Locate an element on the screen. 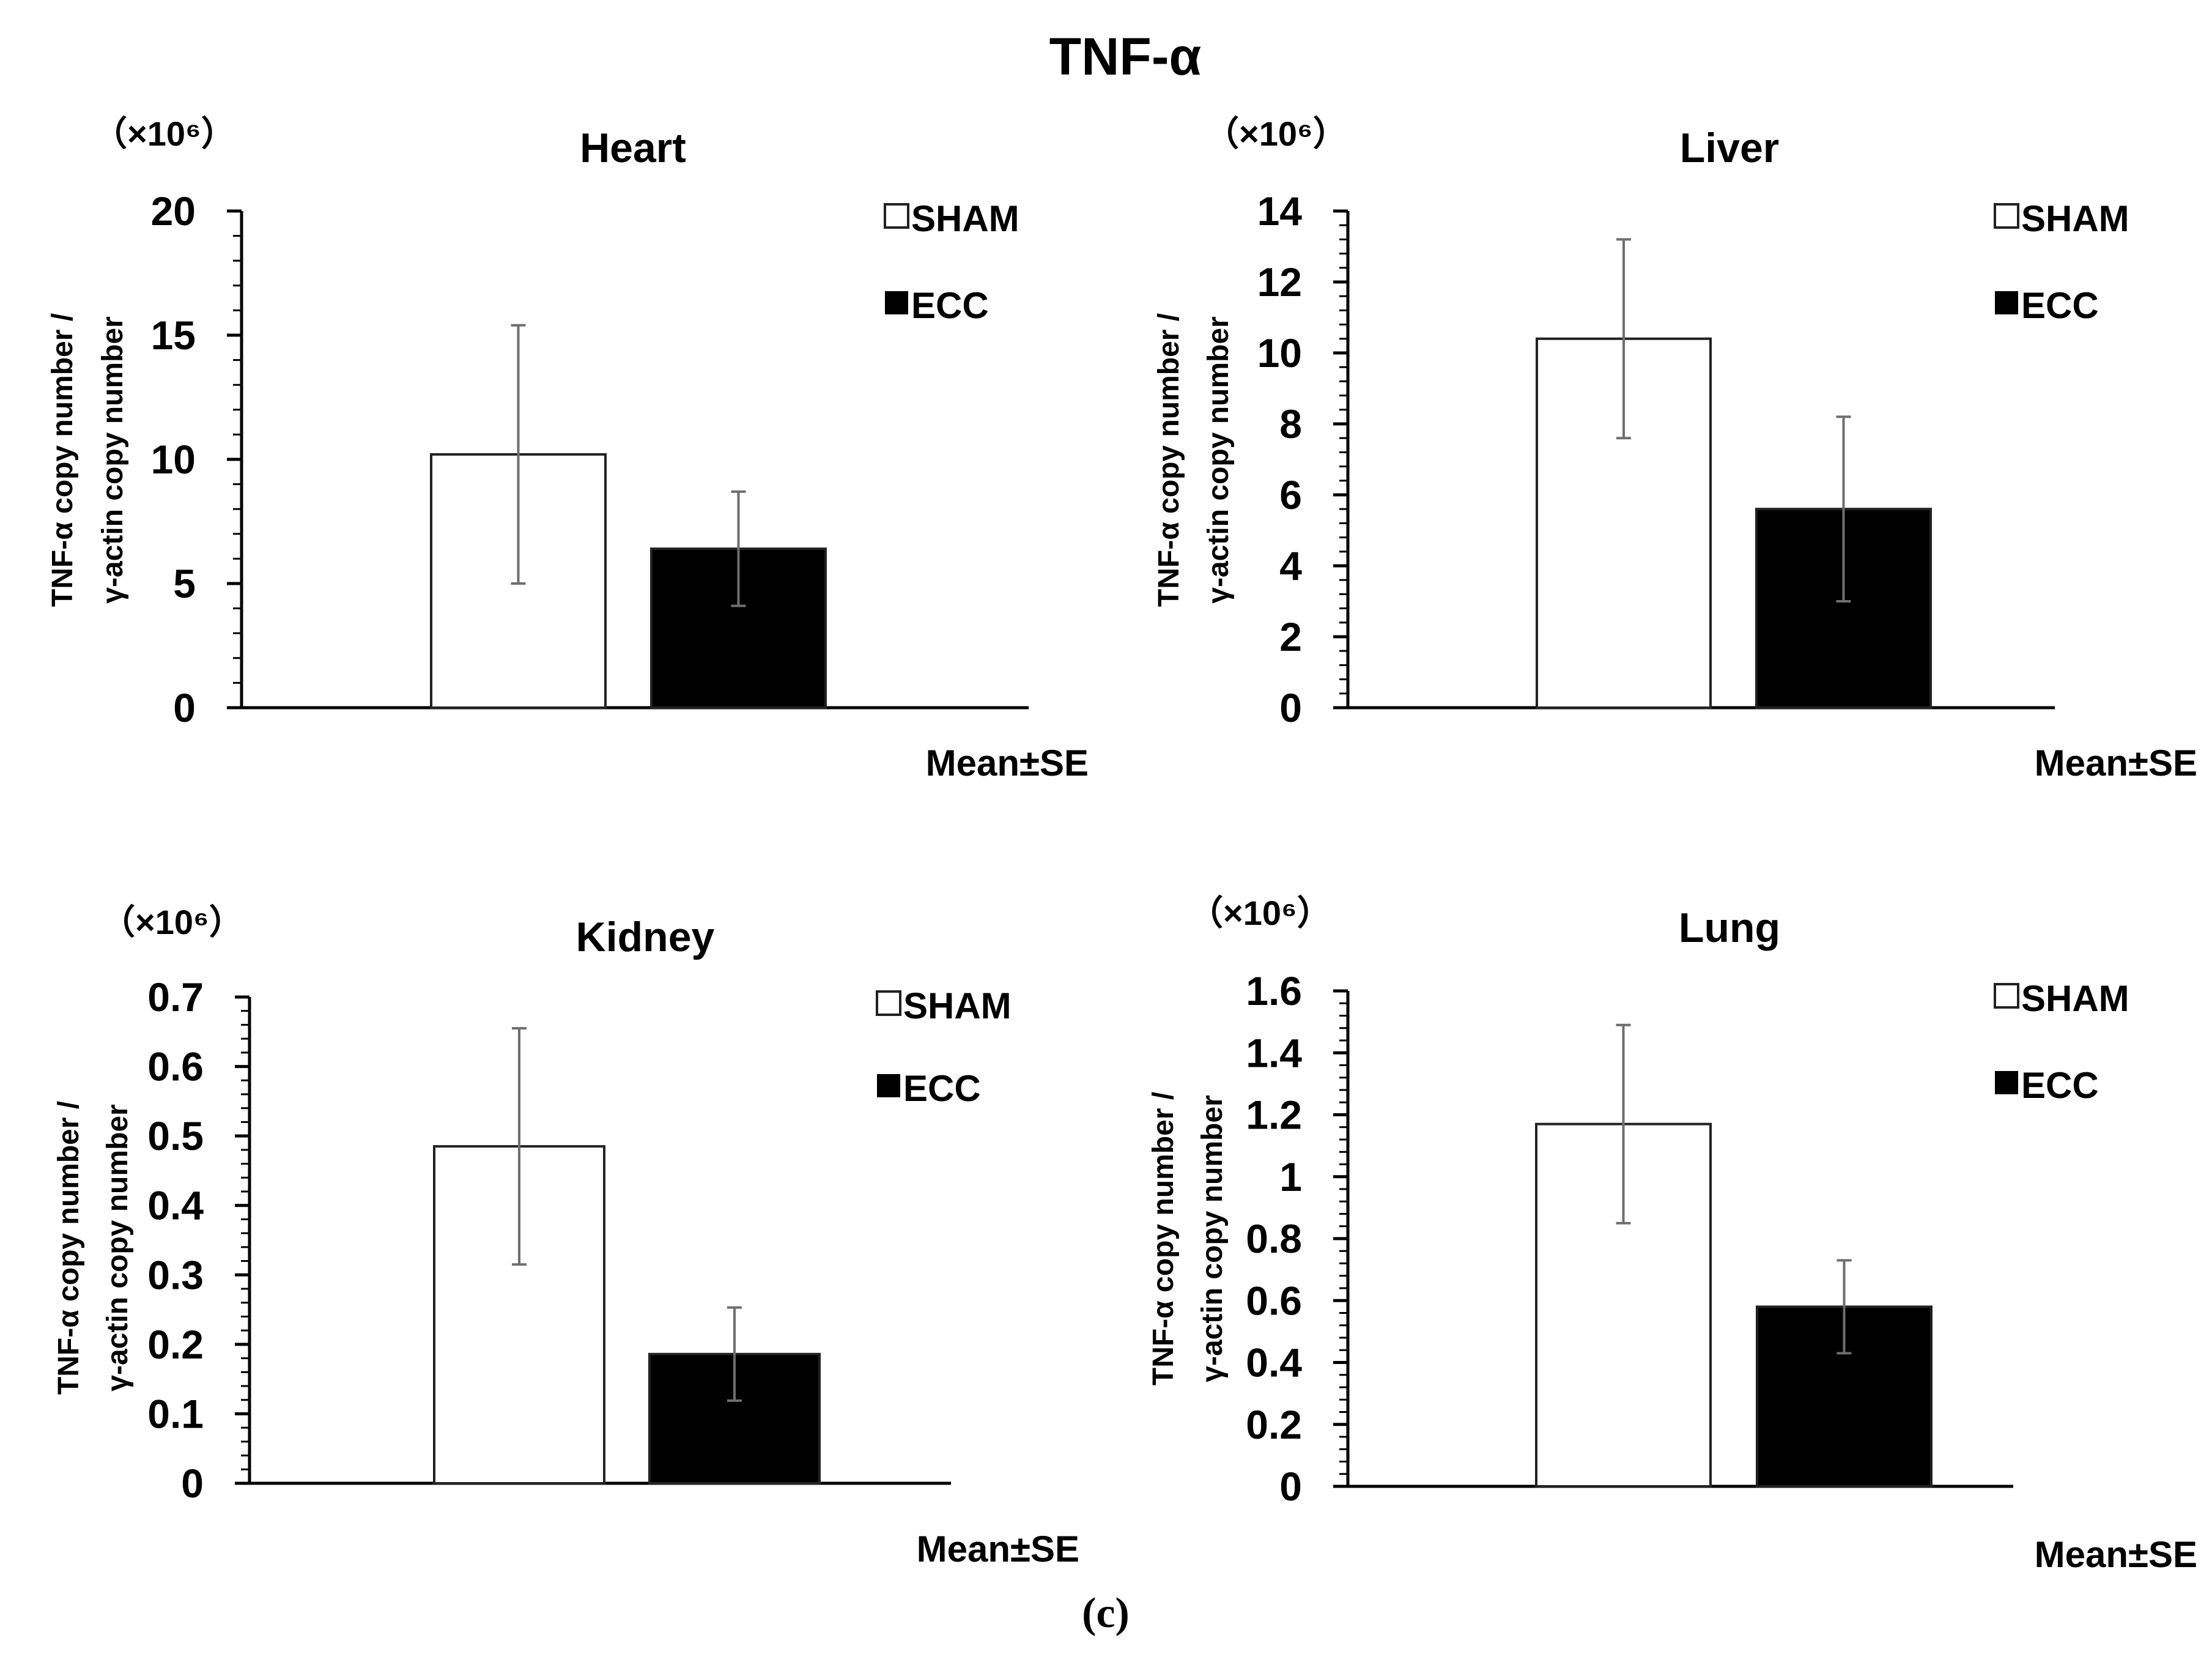 The image size is (2212, 1657). figure-sublabel: (c) is located at coordinates (1106, 1613).